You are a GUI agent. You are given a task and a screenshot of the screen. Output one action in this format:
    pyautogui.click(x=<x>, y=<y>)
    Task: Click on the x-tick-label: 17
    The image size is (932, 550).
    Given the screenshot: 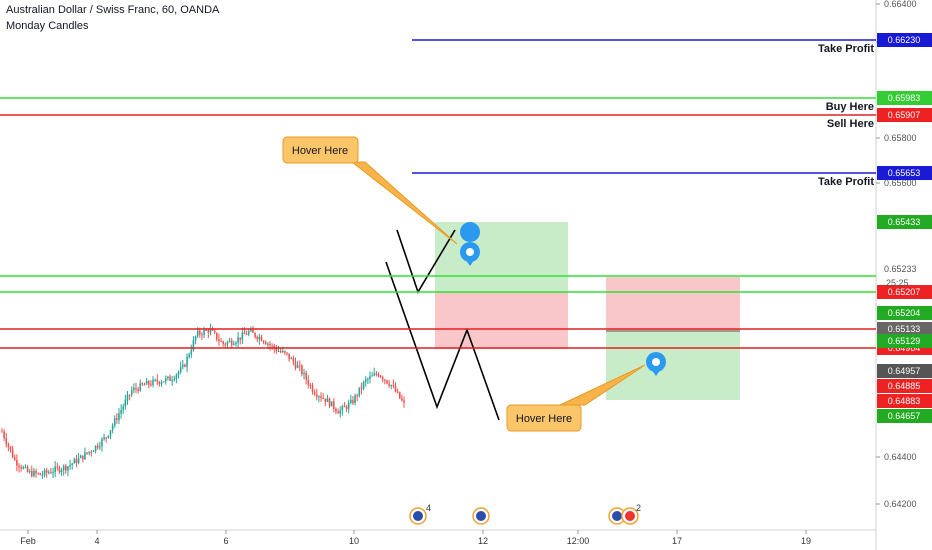 What is the action you would take?
    pyautogui.click(x=677, y=541)
    